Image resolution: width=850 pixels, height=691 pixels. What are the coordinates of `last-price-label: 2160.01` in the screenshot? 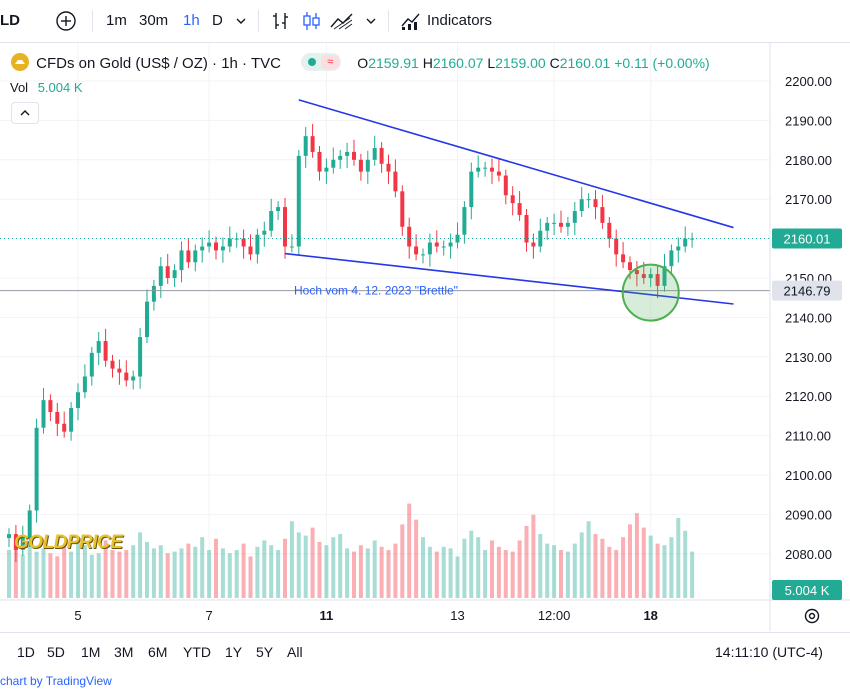 It's located at (807, 239).